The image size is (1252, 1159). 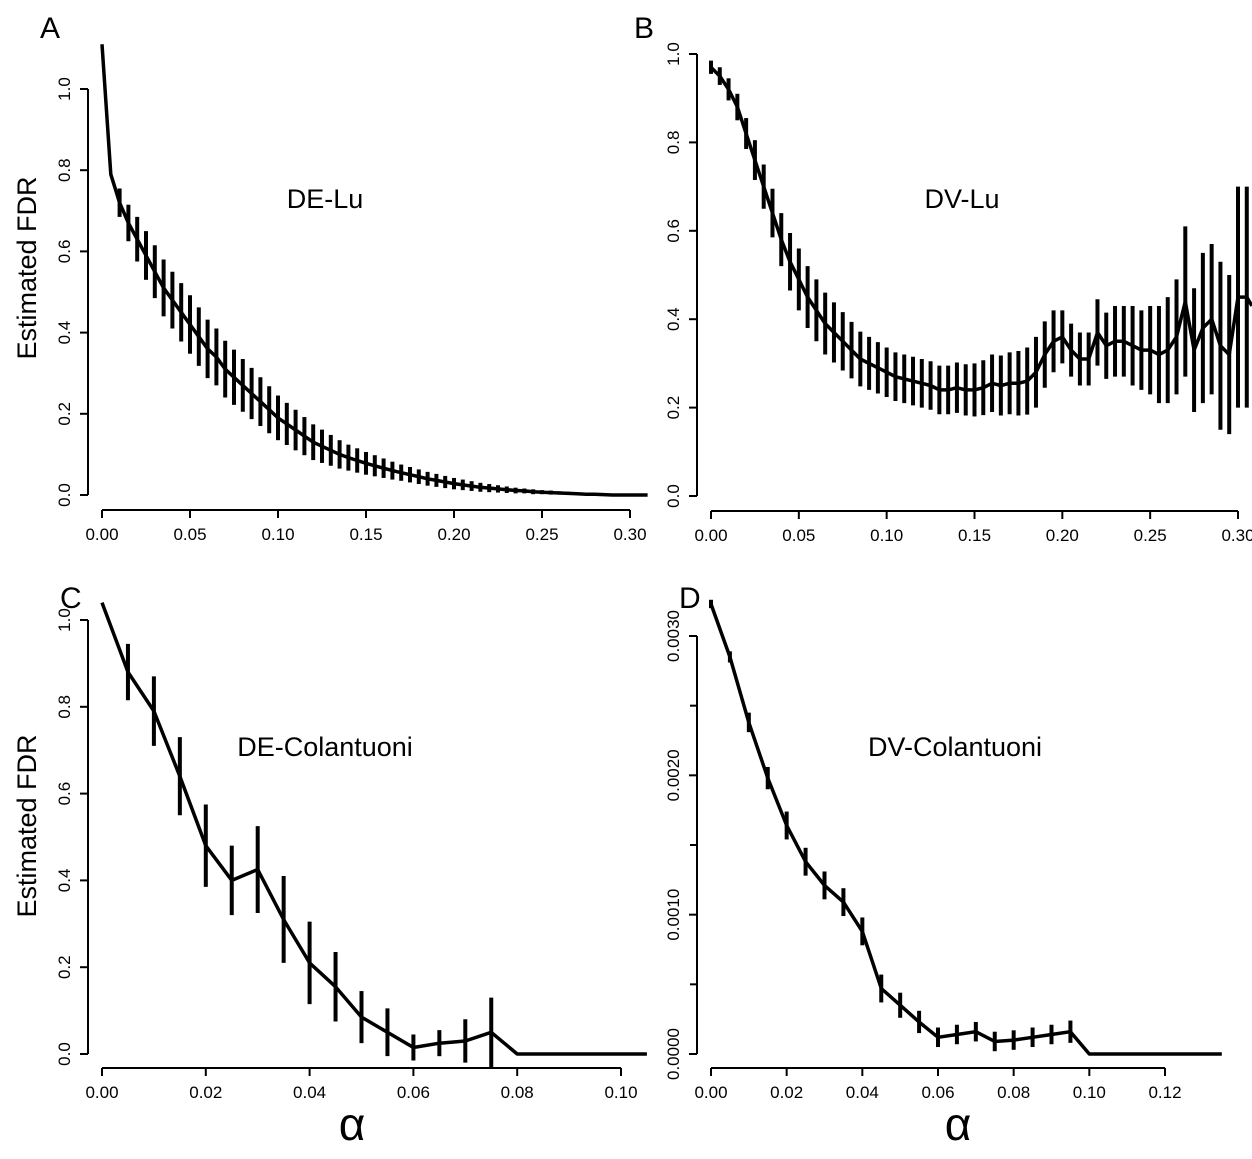 What do you see at coordinates (325, 747) in the screenshot?
I see `panel-annotation: DE-Colantuoni` at bounding box center [325, 747].